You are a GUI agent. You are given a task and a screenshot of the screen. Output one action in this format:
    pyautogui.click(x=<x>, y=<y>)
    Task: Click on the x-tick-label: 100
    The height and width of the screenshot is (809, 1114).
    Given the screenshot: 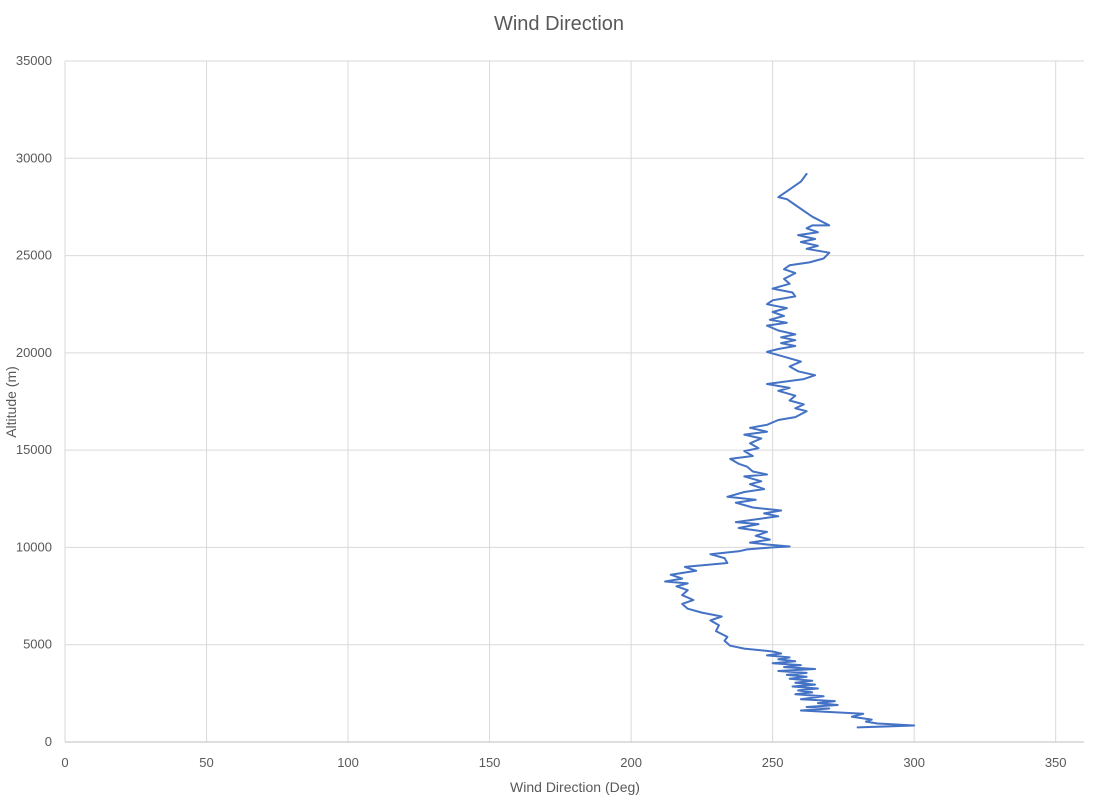 What is the action you would take?
    pyautogui.click(x=348, y=762)
    